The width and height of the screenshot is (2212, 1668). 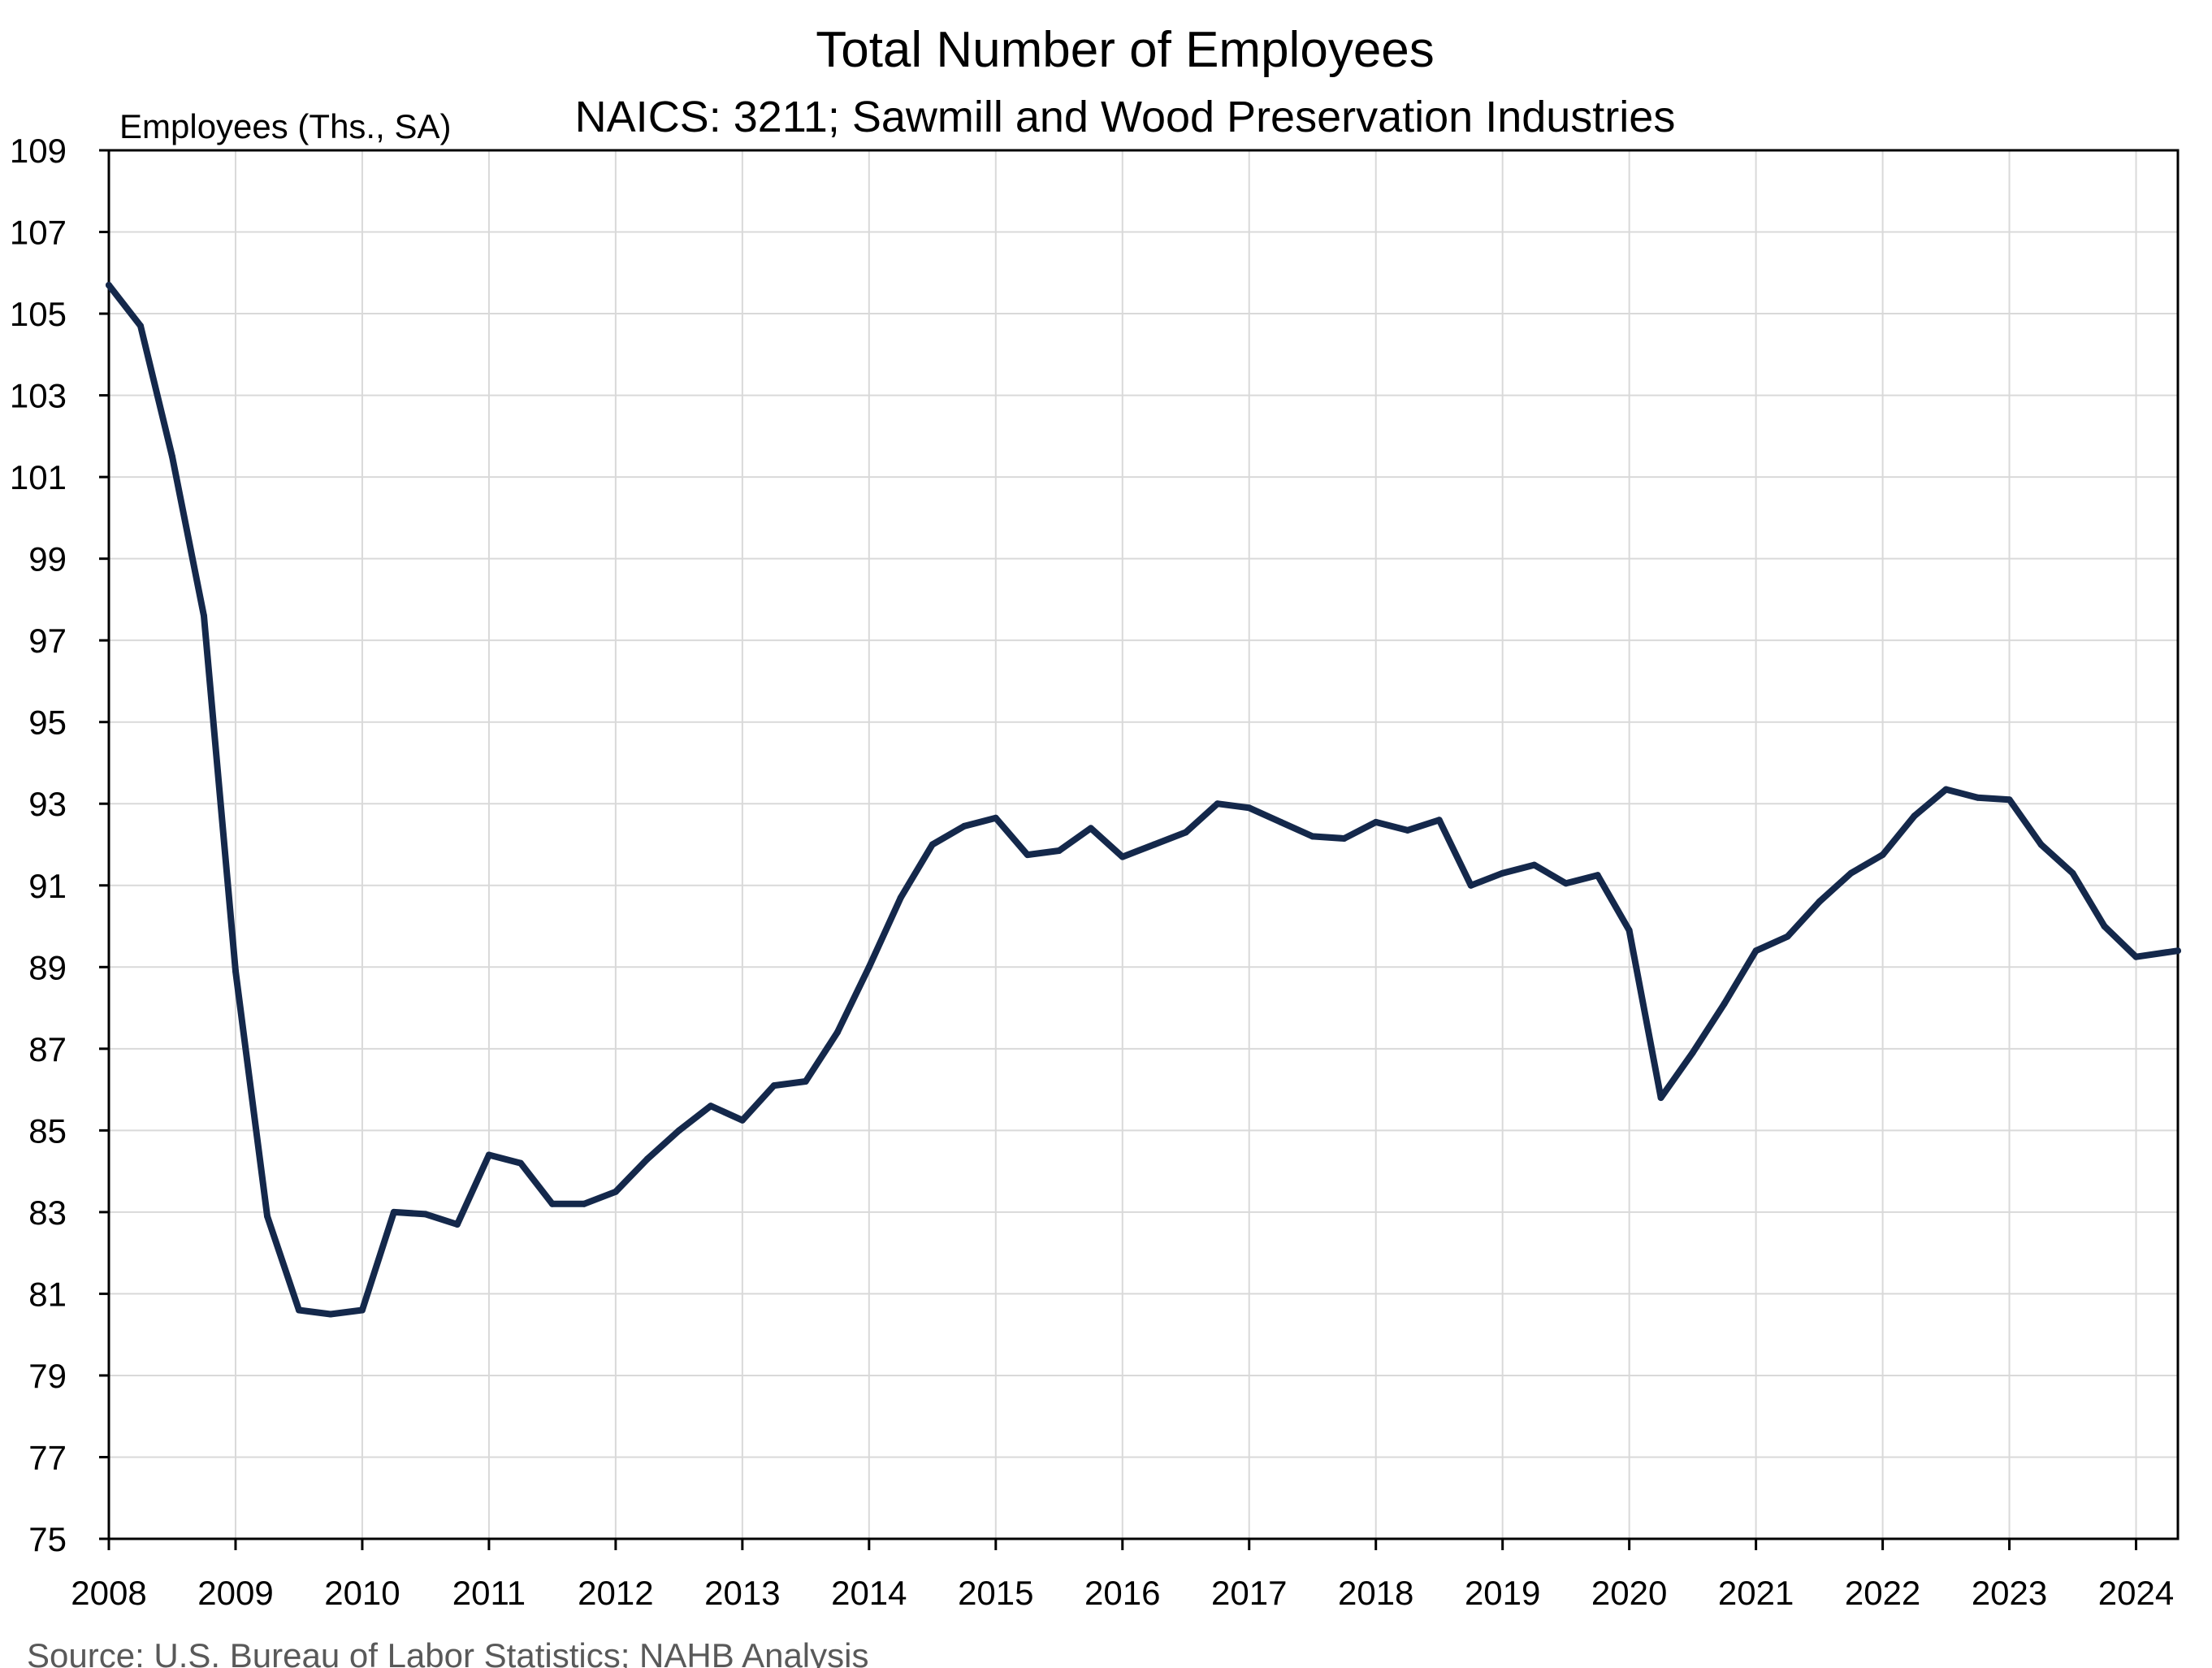 I want to click on x-tick-label: 2023, so click(x=2009, y=1593).